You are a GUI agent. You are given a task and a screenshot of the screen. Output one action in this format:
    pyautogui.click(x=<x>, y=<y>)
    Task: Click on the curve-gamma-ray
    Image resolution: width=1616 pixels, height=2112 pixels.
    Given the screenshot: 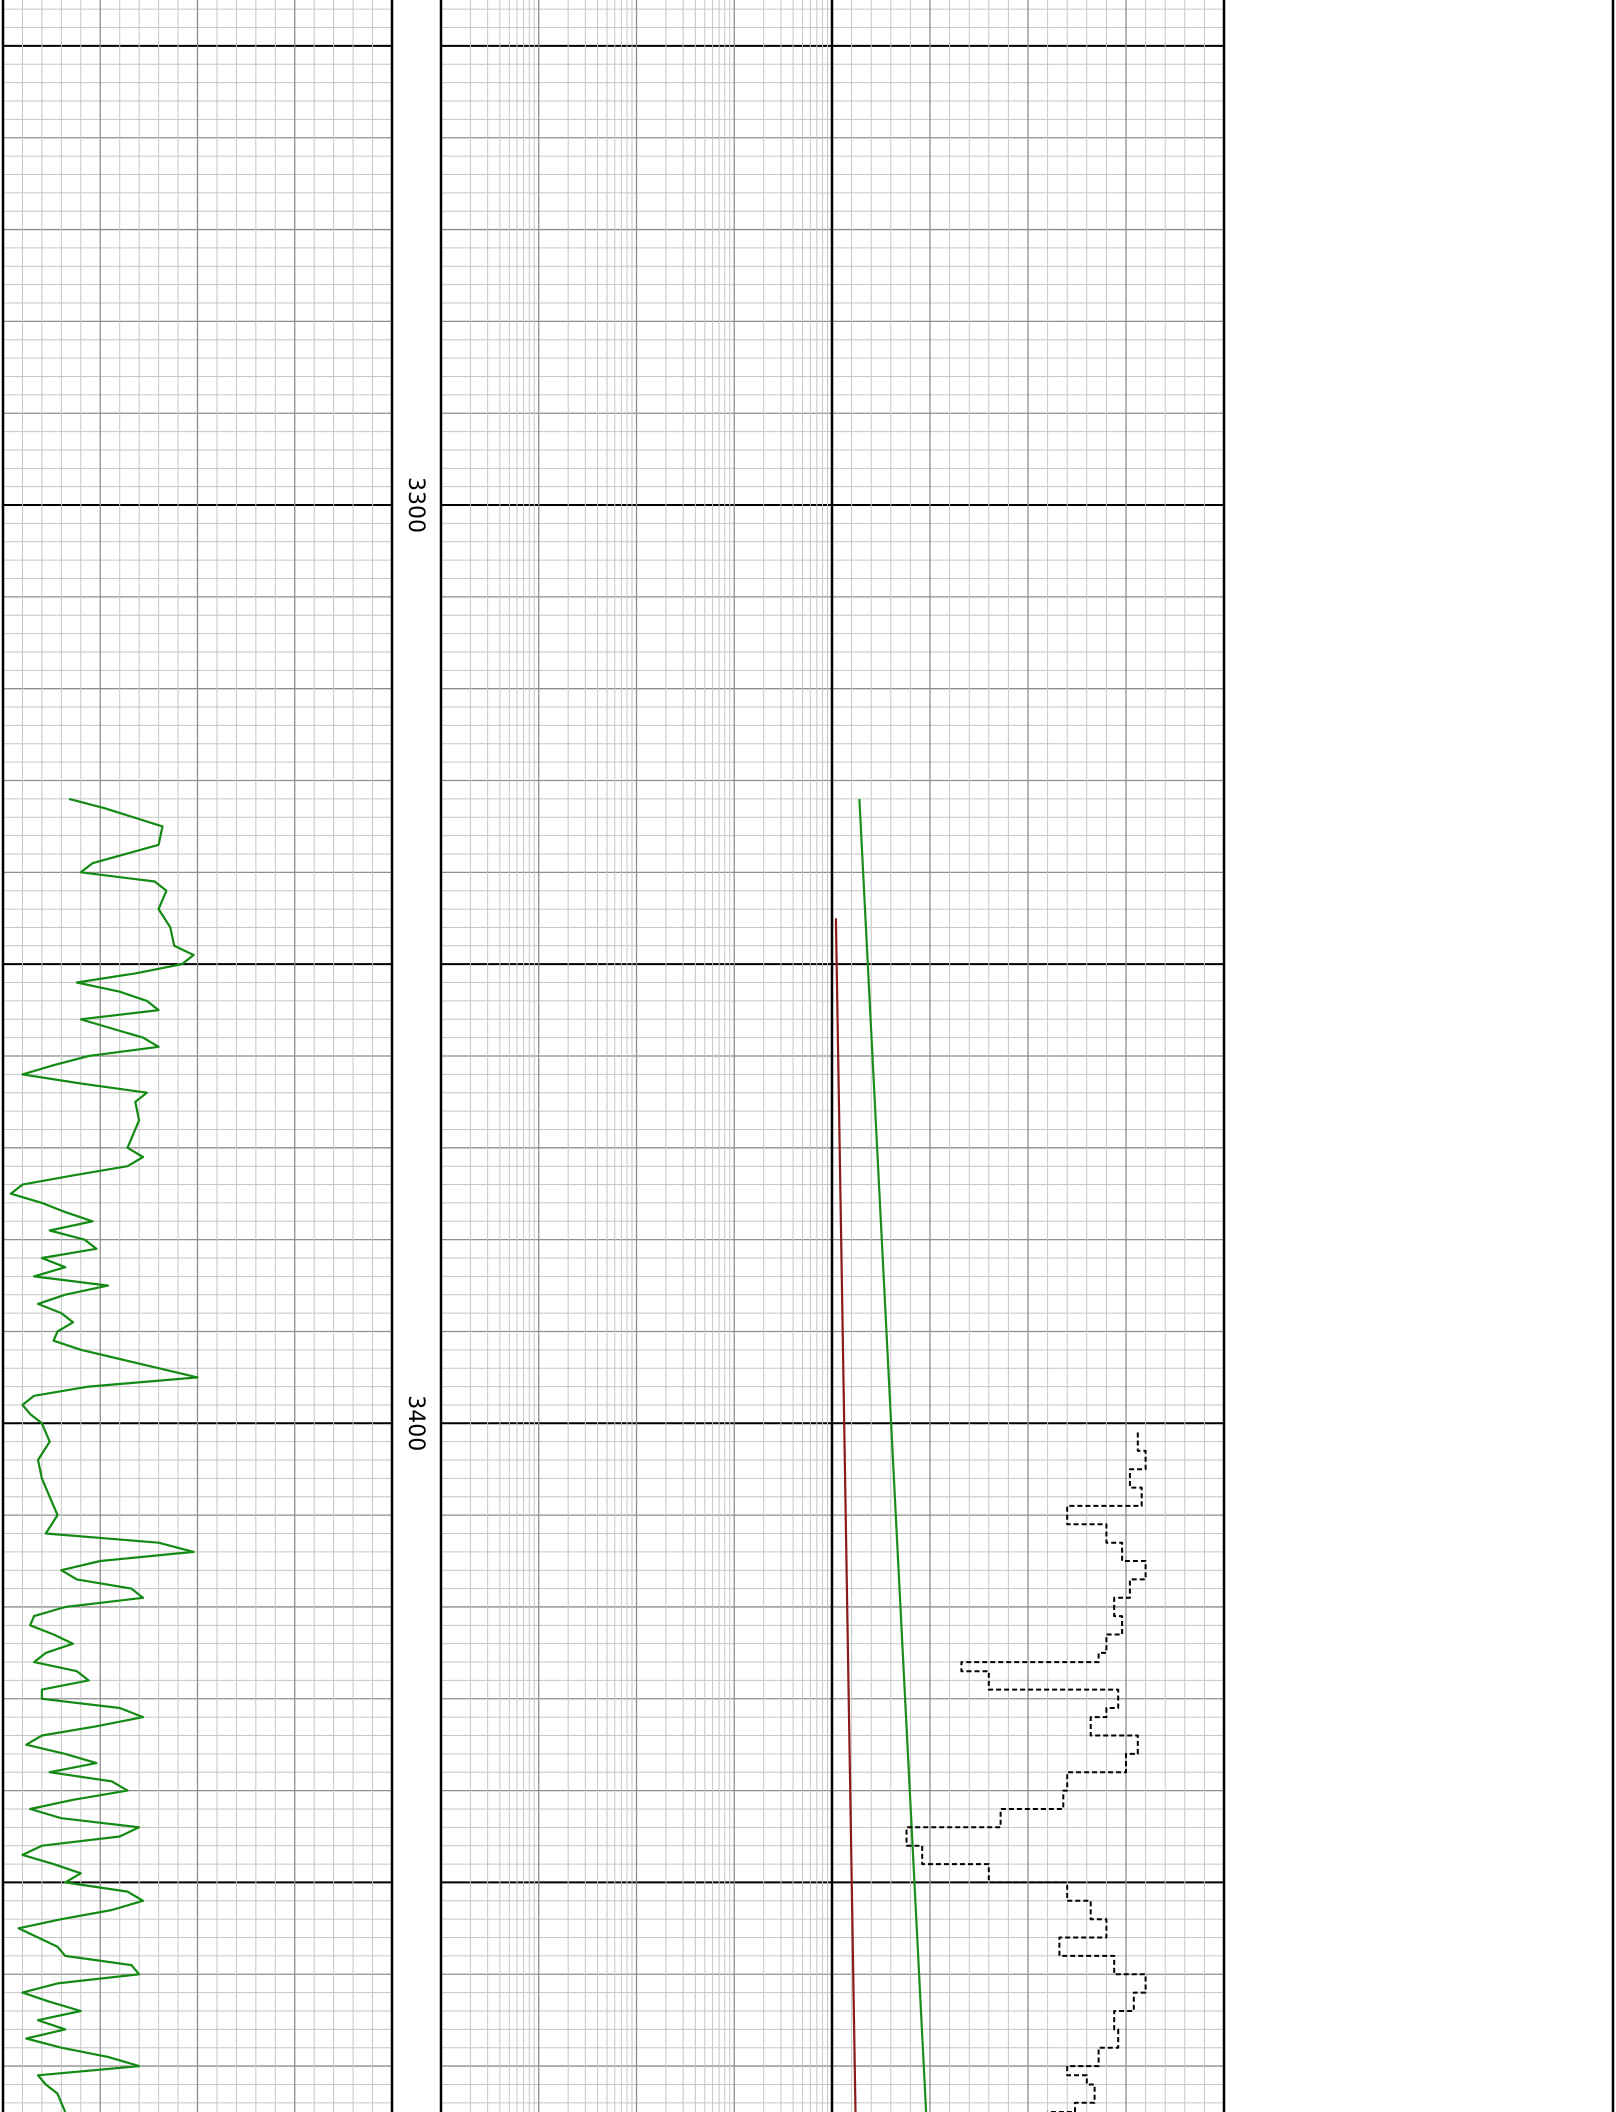 What is the action you would take?
    pyautogui.click(x=104, y=1454)
    